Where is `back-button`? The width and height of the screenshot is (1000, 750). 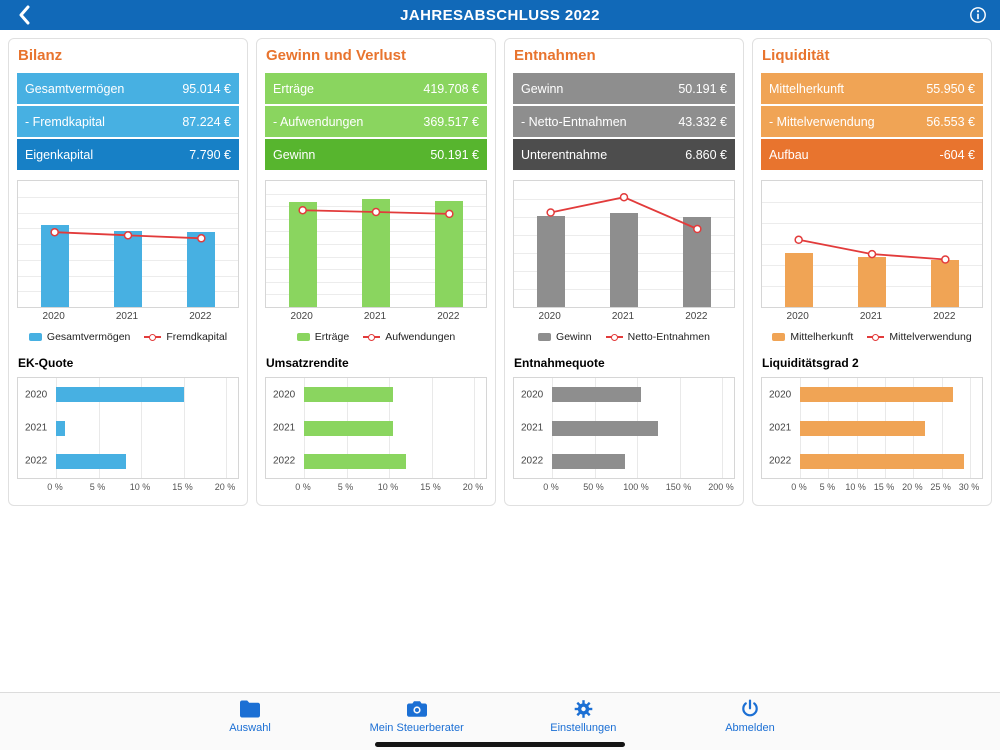
back-button is located at coordinates (24, 15).